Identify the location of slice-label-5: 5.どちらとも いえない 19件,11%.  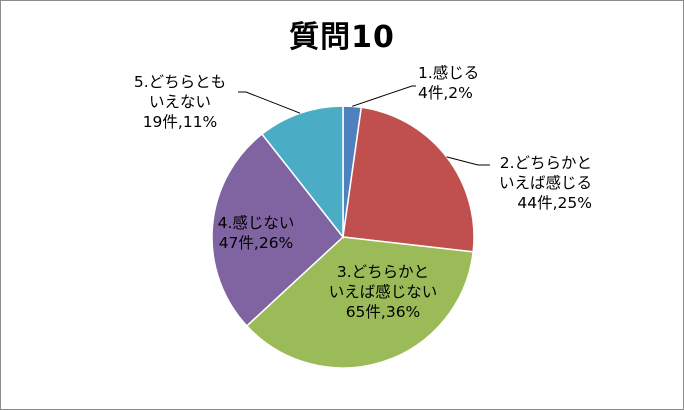
(180, 102).